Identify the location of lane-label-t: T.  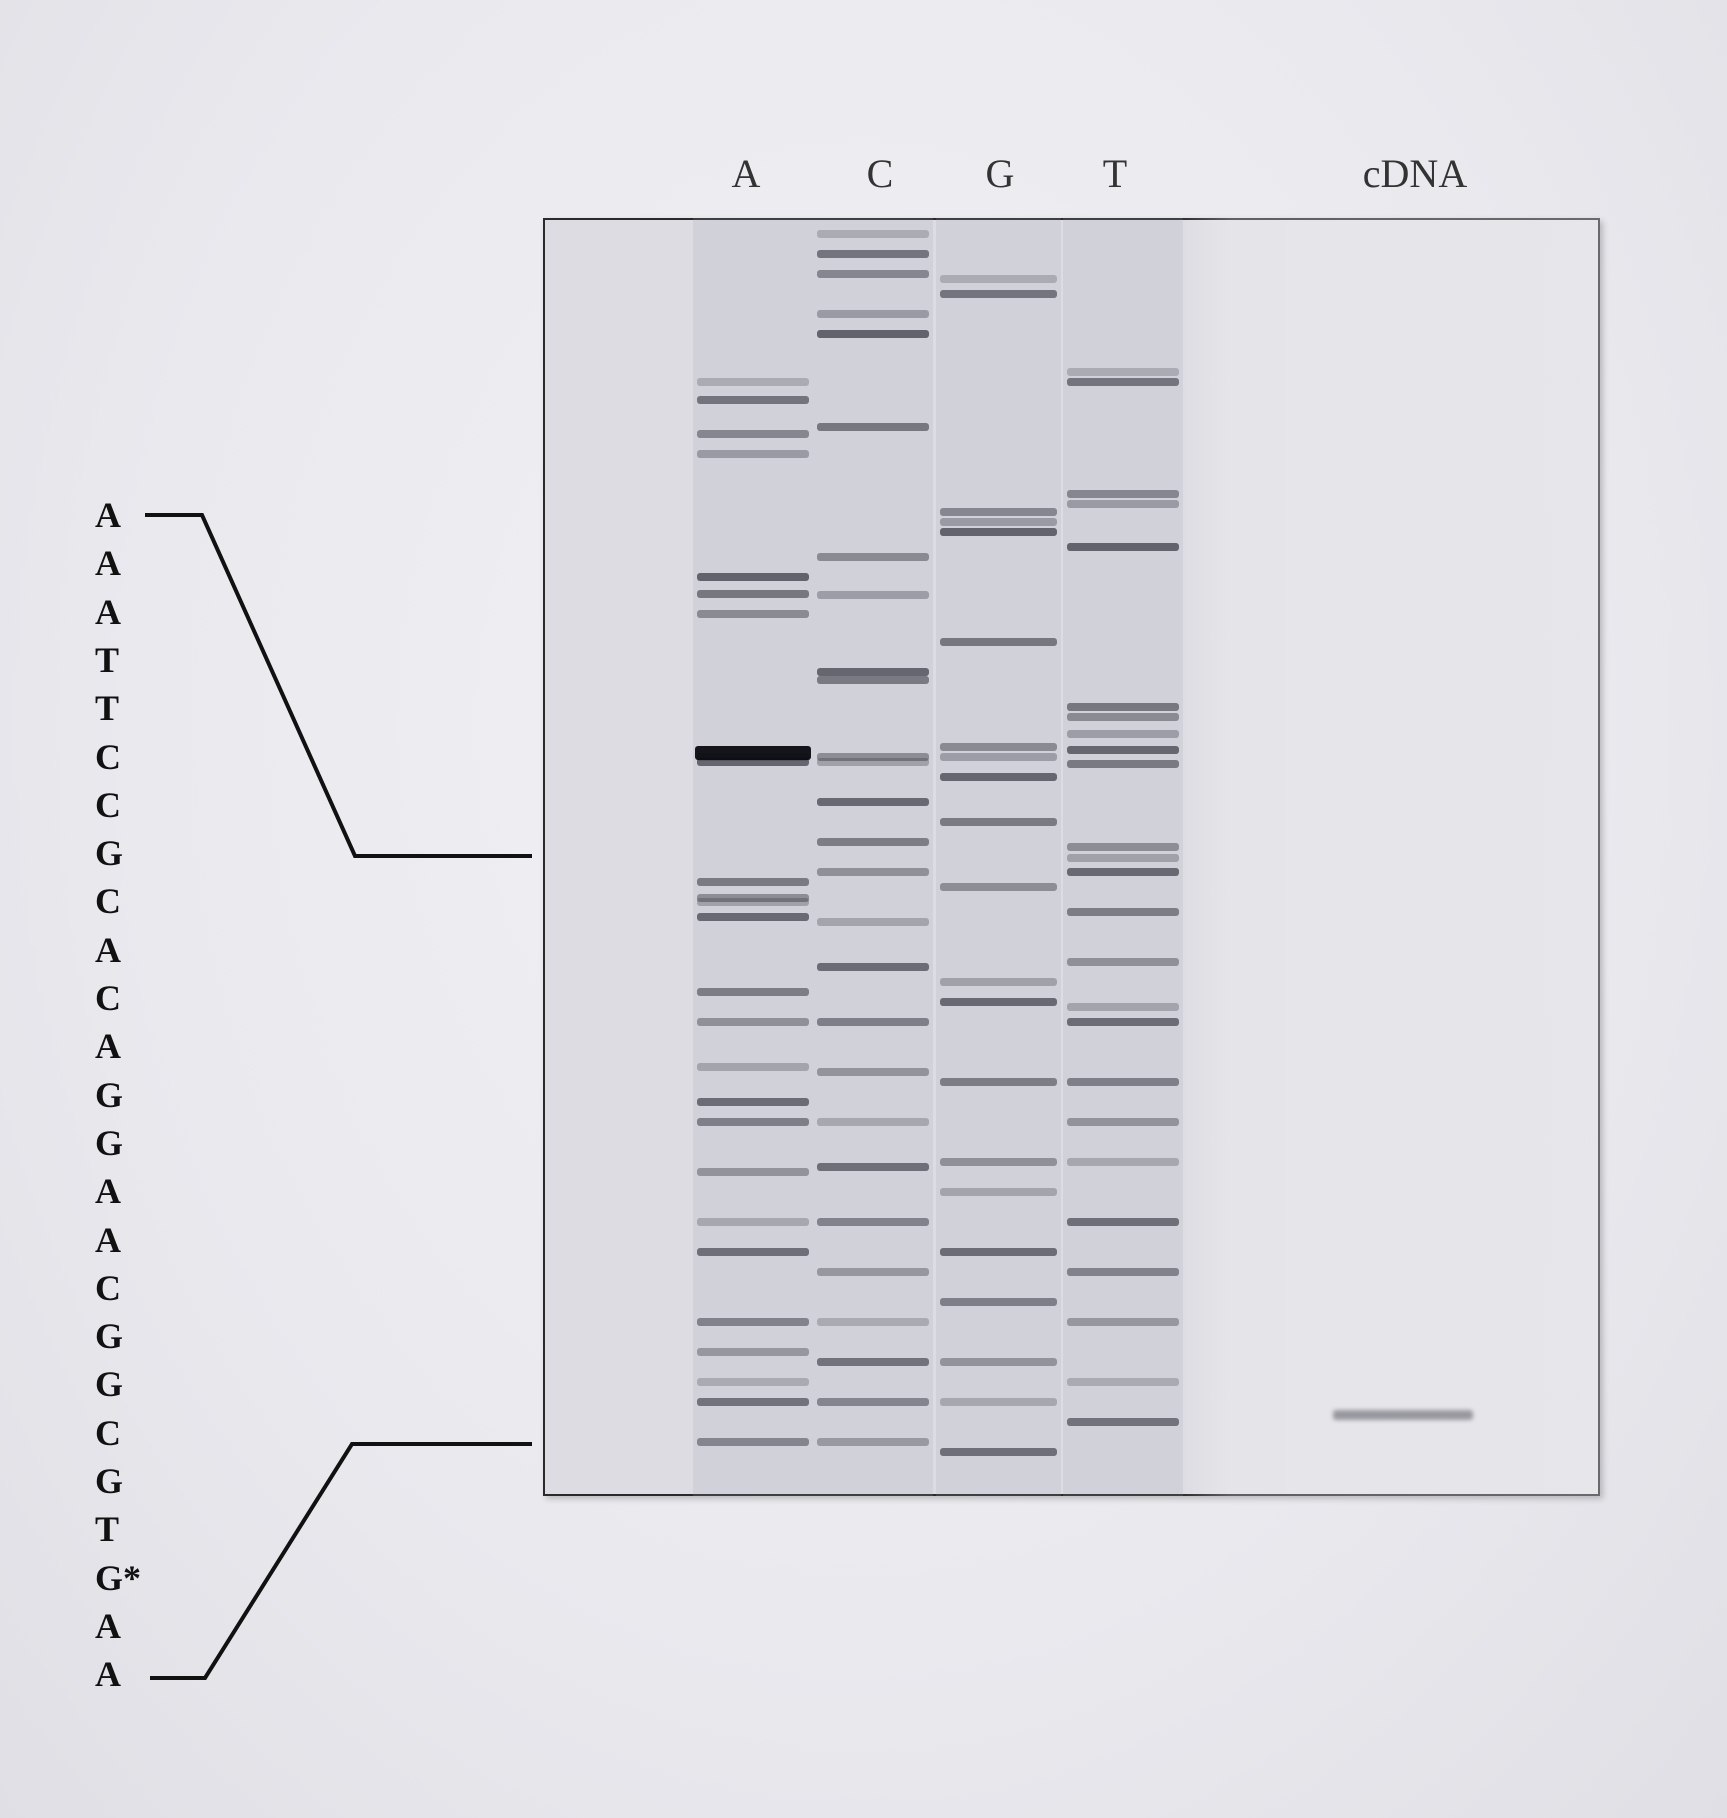
(1115, 173).